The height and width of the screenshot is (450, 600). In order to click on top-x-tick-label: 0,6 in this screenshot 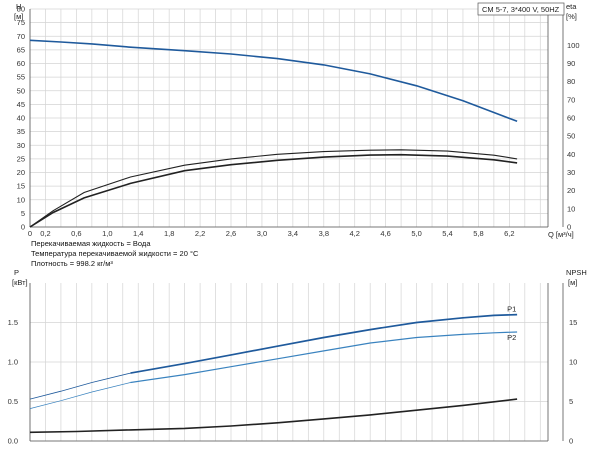, I will do `click(76, 233)`.